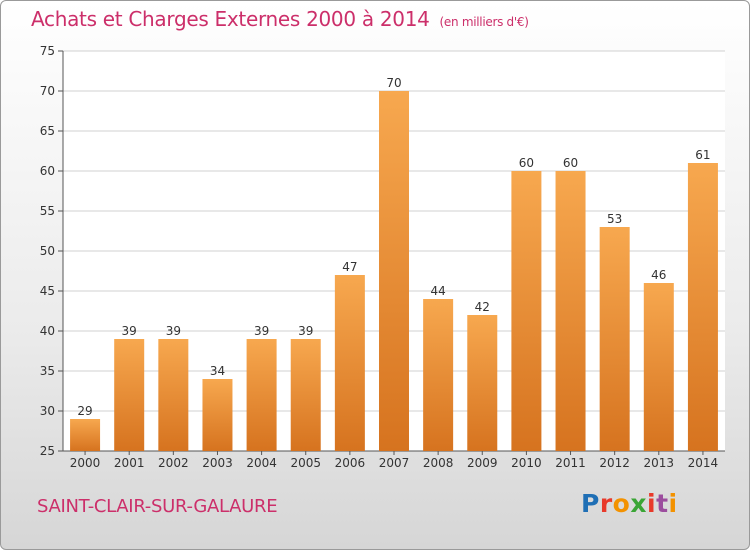  Describe the element at coordinates (526, 463) in the screenshot. I see `x-tick-label: 2010` at that location.